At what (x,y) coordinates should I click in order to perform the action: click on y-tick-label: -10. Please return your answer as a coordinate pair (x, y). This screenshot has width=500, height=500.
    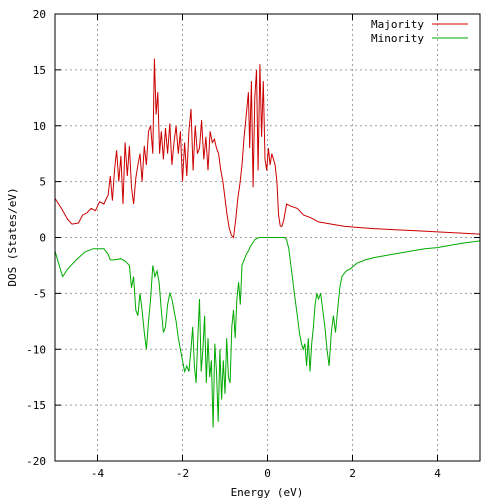
    Looking at the image, I should click on (36, 349).